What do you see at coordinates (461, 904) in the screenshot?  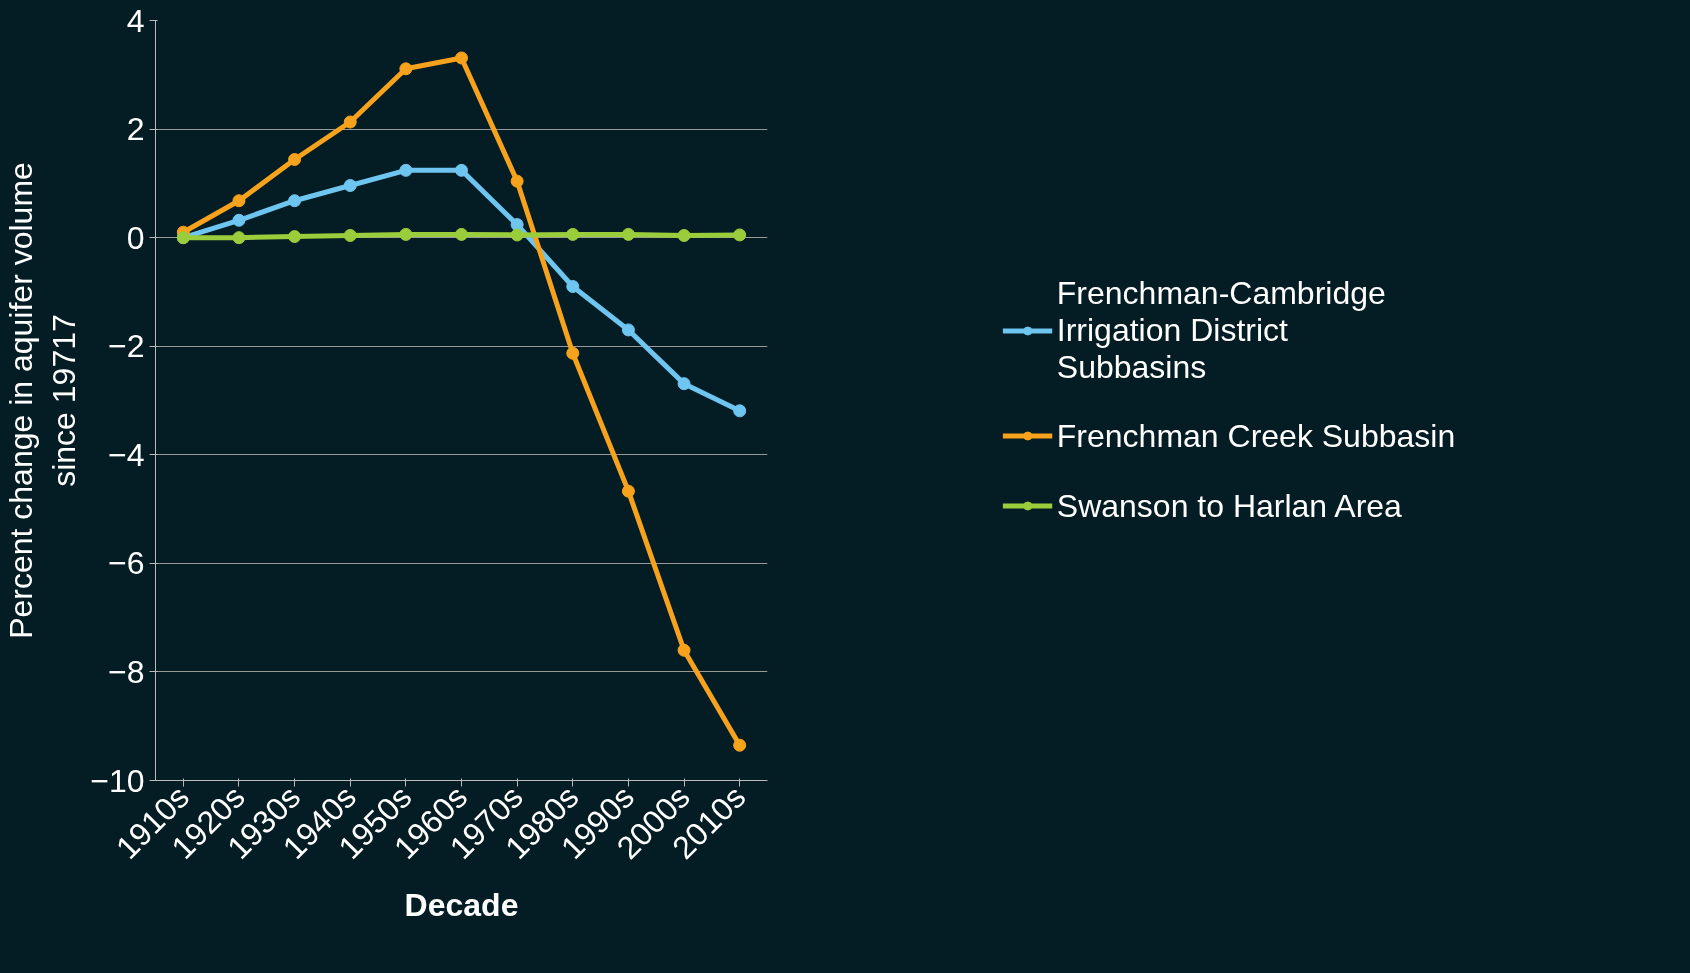 I see `x-axis-title: Decade` at bounding box center [461, 904].